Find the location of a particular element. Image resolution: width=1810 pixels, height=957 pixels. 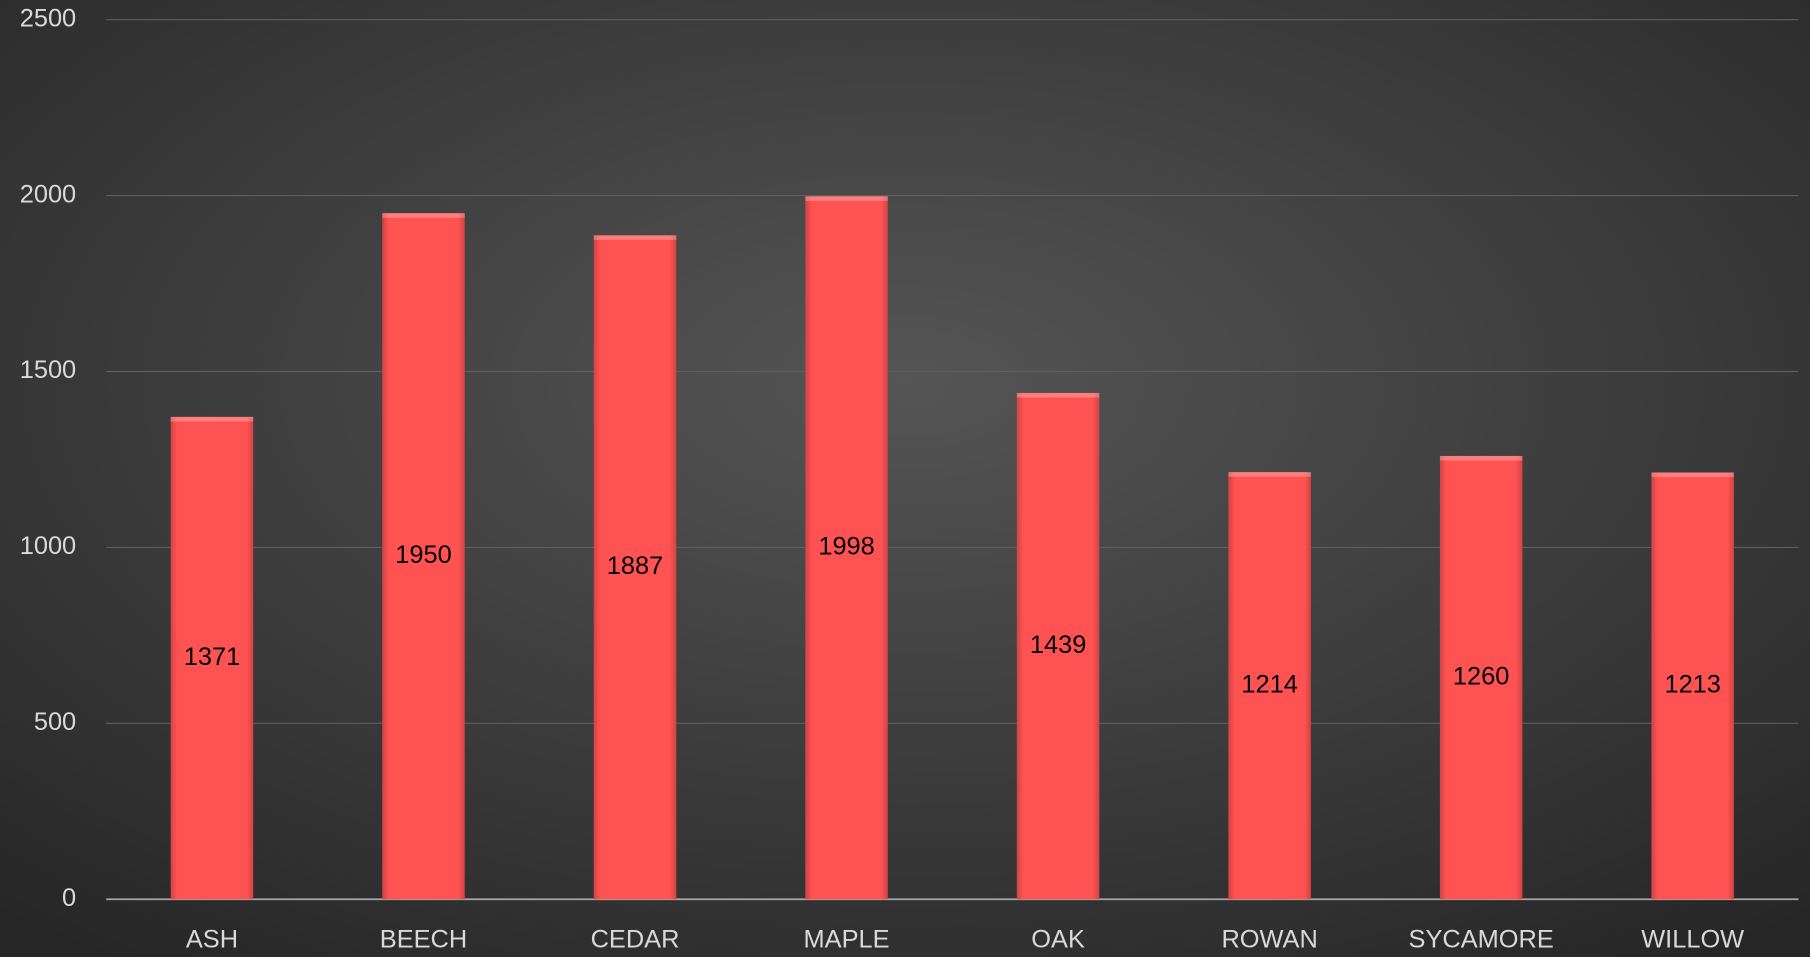

data-label: 1214 is located at coordinates (1269, 684).